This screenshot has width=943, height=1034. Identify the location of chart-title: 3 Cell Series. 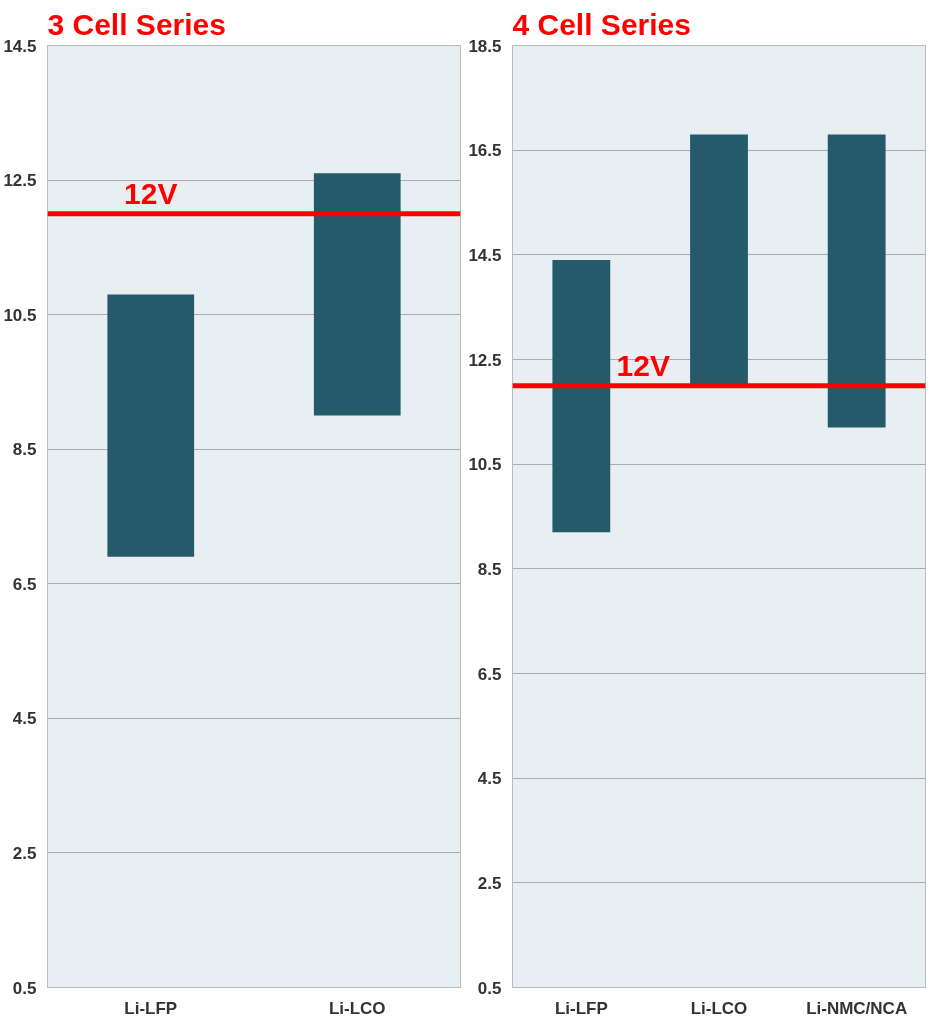
(136, 24).